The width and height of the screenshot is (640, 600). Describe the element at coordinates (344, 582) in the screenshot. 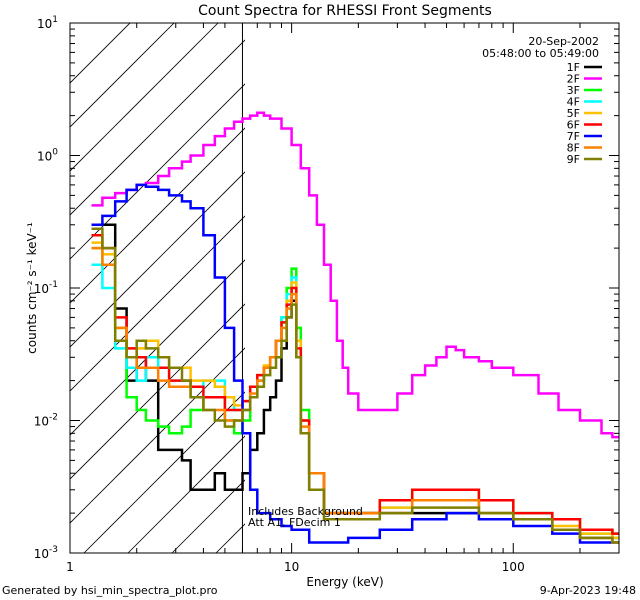

I see `x-axis-label: Energy (keV)` at that location.